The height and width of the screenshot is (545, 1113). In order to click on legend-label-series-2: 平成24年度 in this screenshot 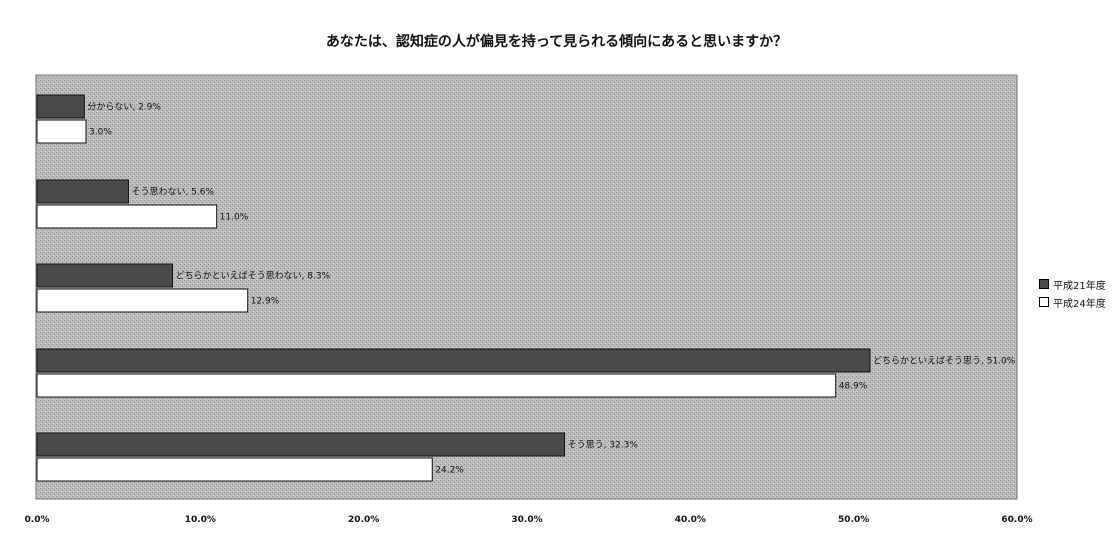, I will do `click(1079, 302)`.